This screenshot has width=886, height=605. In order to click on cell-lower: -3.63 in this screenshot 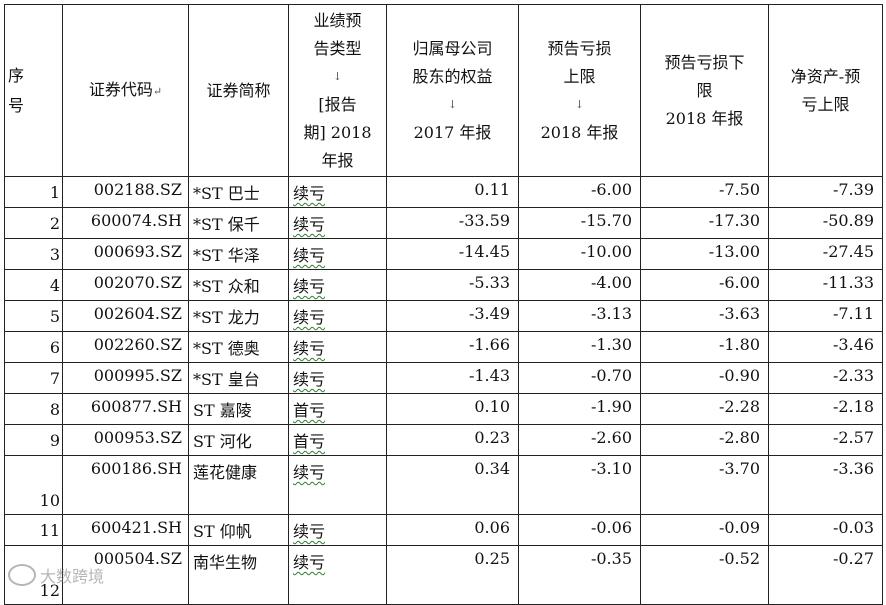, I will do `click(704, 316)`.